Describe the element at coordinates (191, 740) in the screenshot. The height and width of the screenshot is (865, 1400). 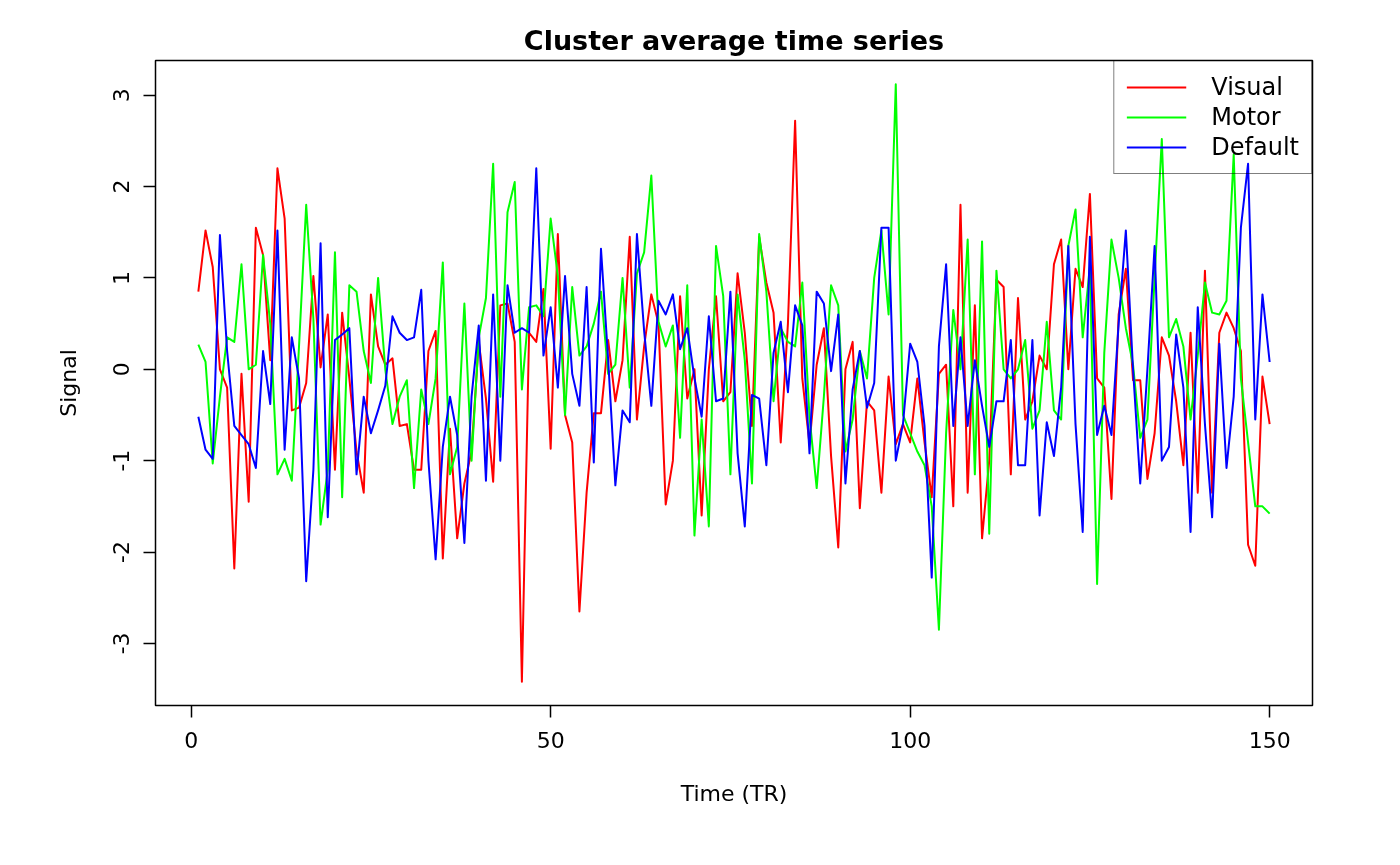
I see `x-tick-label: 0` at that location.